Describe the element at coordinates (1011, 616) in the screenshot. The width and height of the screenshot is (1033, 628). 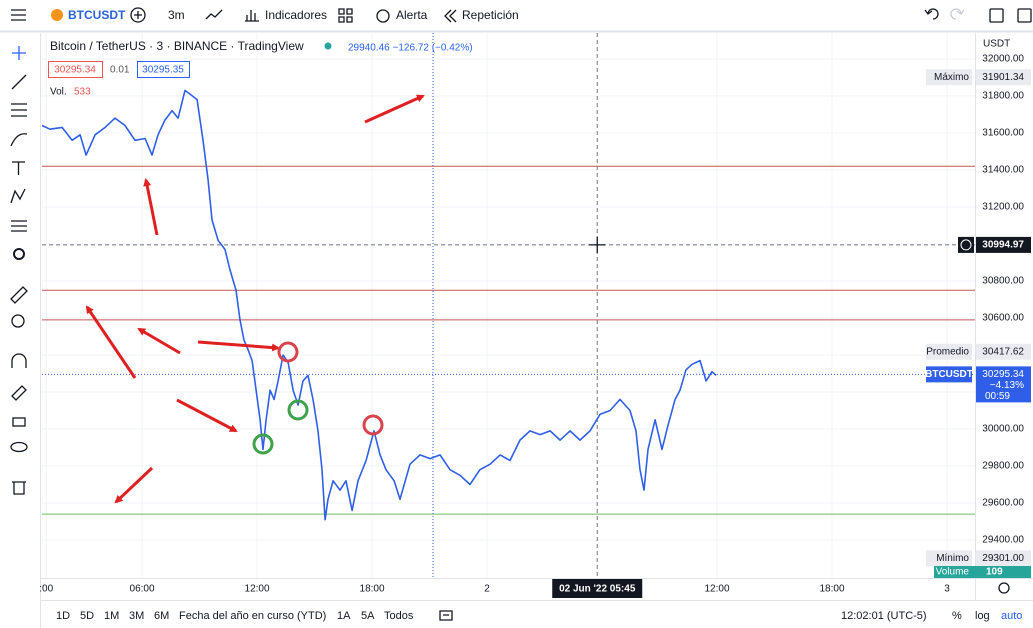
I see `auto-toggle: auto` at that location.